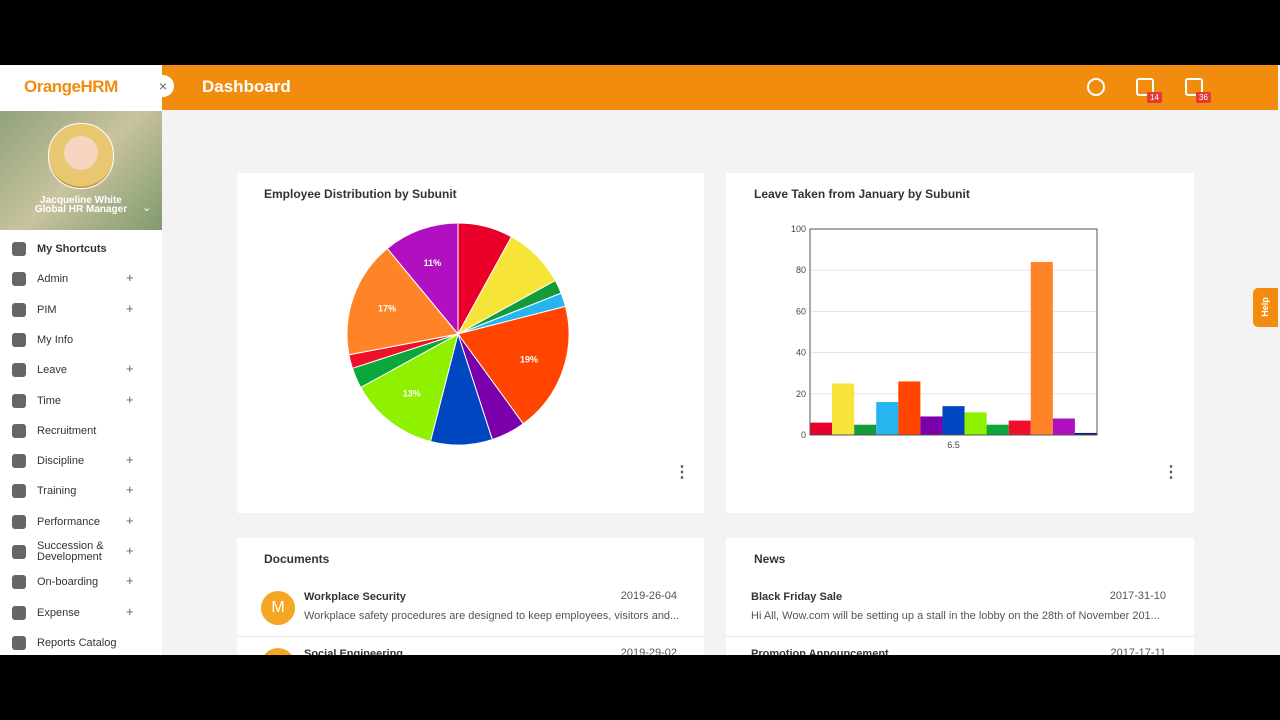 This screenshot has height=720, width=1280. What do you see at coordinates (297, 559) in the screenshot?
I see `card-title: Documents` at bounding box center [297, 559].